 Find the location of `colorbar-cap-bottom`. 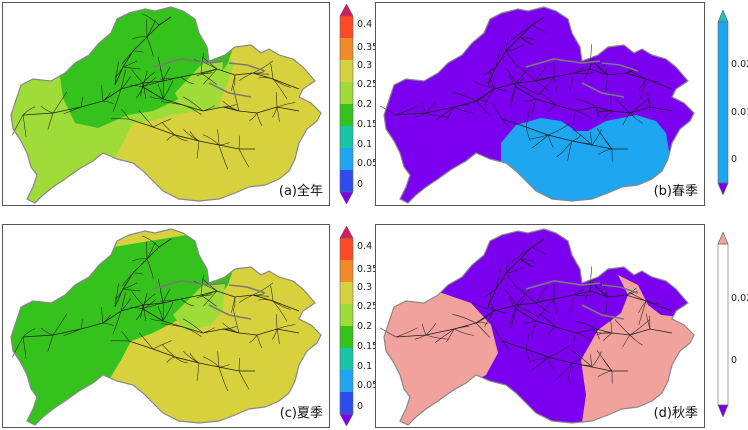

colorbar-cap-bottom is located at coordinates (346, 419).